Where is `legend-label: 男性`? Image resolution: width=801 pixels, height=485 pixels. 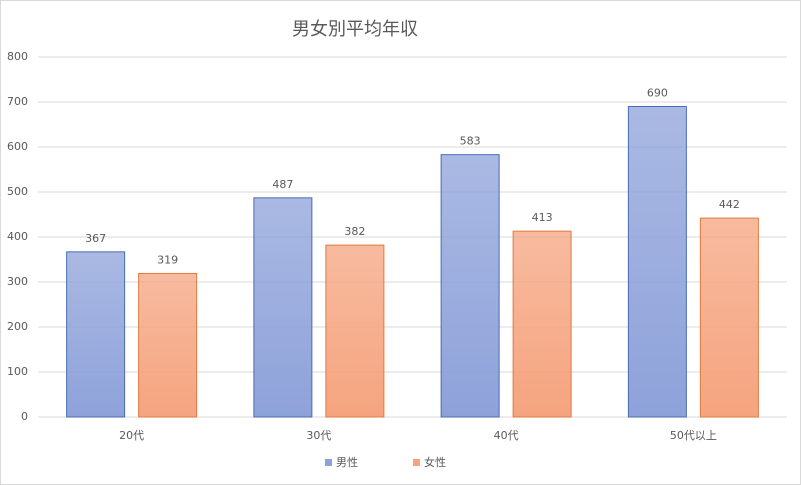 legend-label: 男性 is located at coordinates (347, 462).